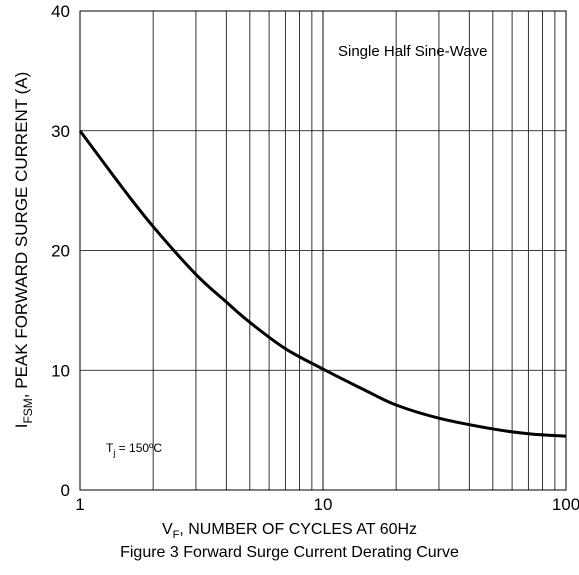 Image resolution: width=579 pixels, height=575 pixels. Describe the element at coordinates (565, 504) in the screenshot. I see `x-tick-label: 100` at that location.